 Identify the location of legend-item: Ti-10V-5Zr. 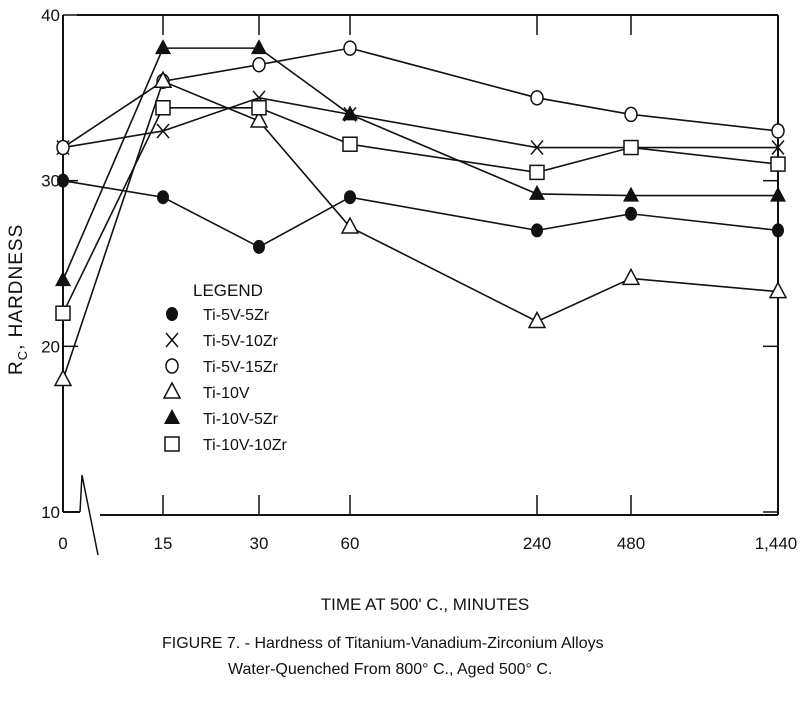
(221, 418).